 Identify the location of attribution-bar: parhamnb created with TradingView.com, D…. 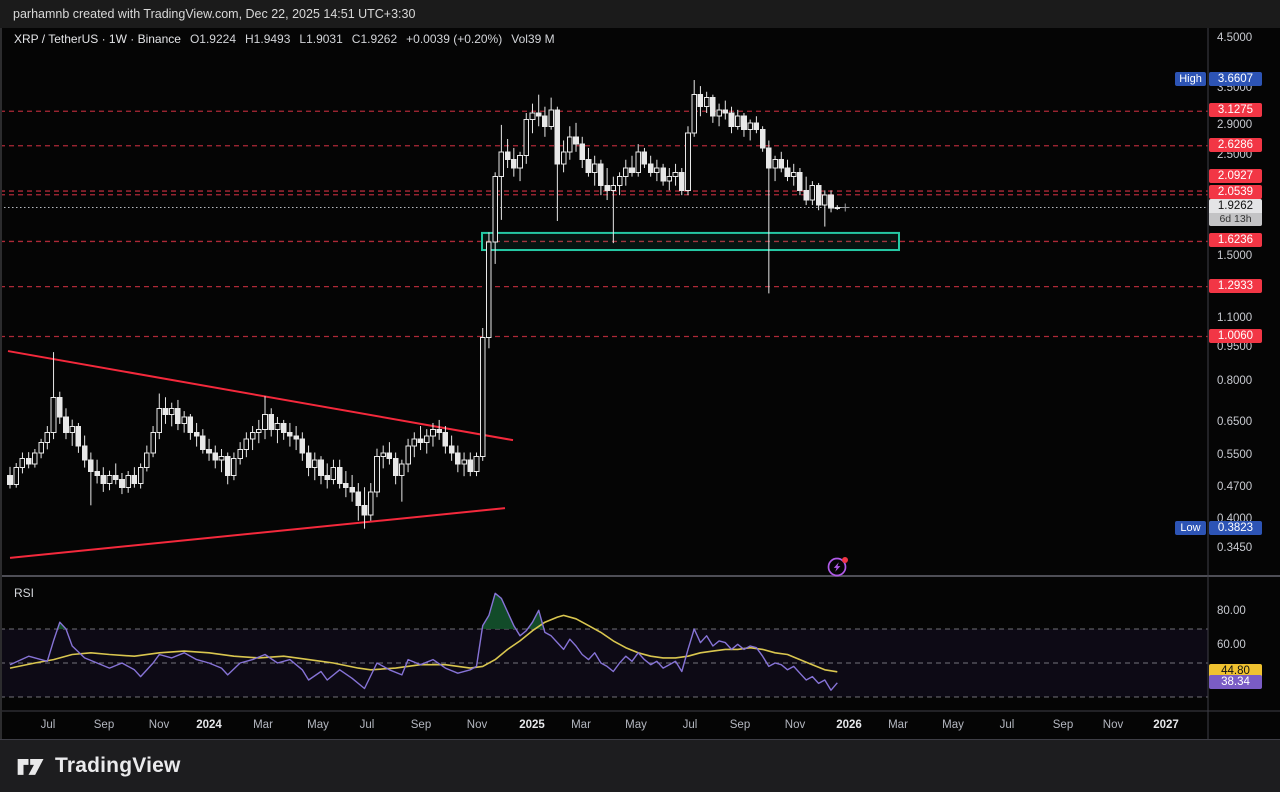
(640, 14).